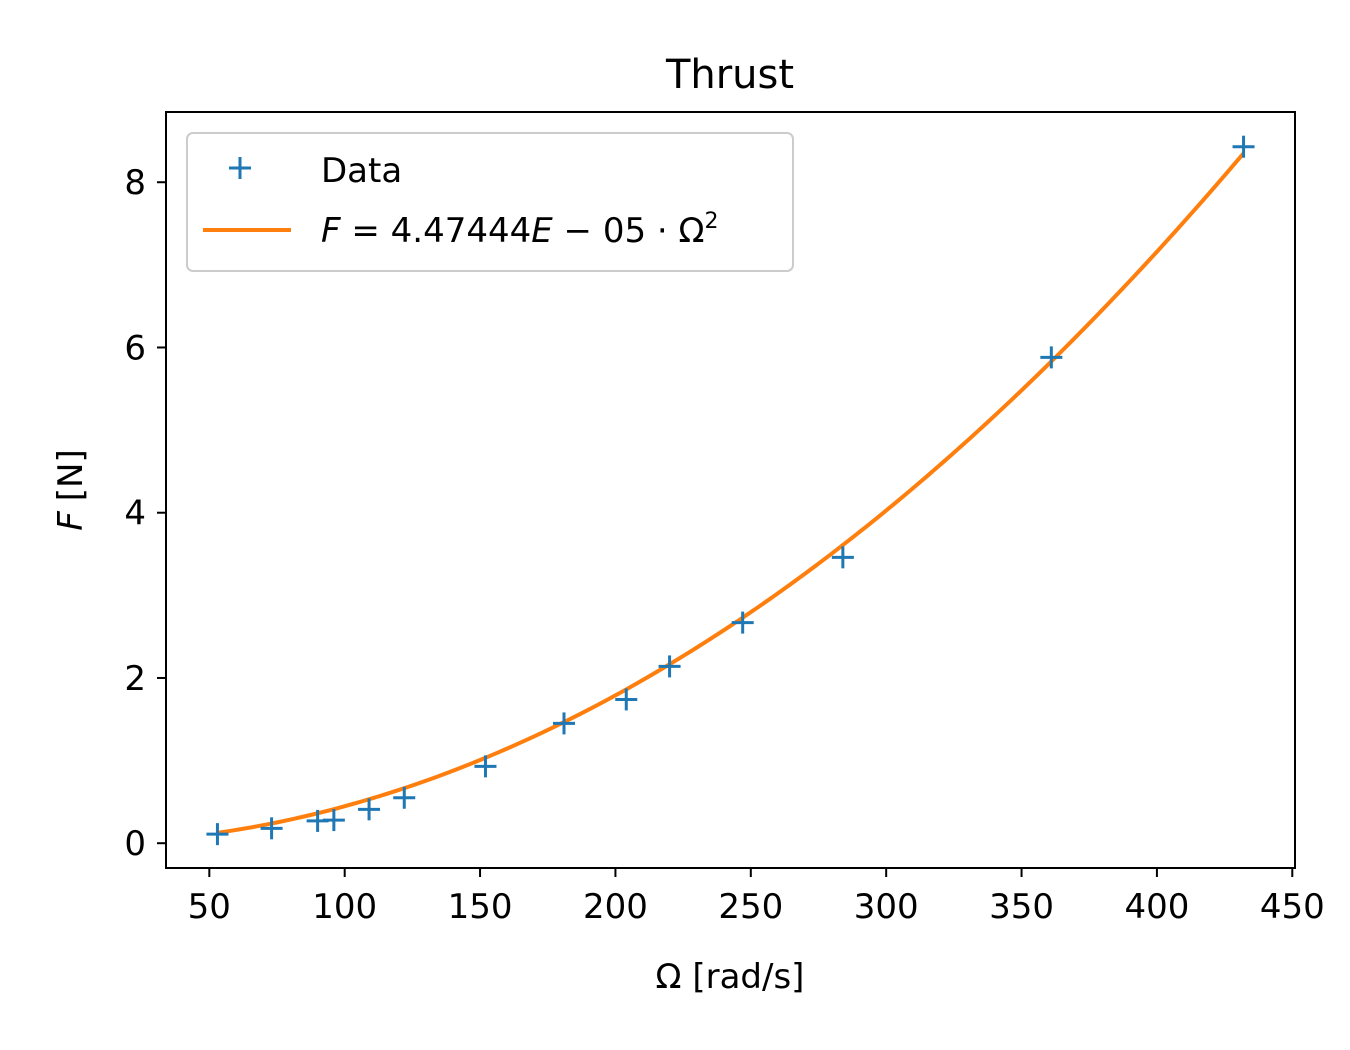 Image resolution: width=1350 pixels, height=1050 pixels. What do you see at coordinates (1156, 907) in the screenshot?
I see `x-tick-label: 400` at bounding box center [1156, 907].